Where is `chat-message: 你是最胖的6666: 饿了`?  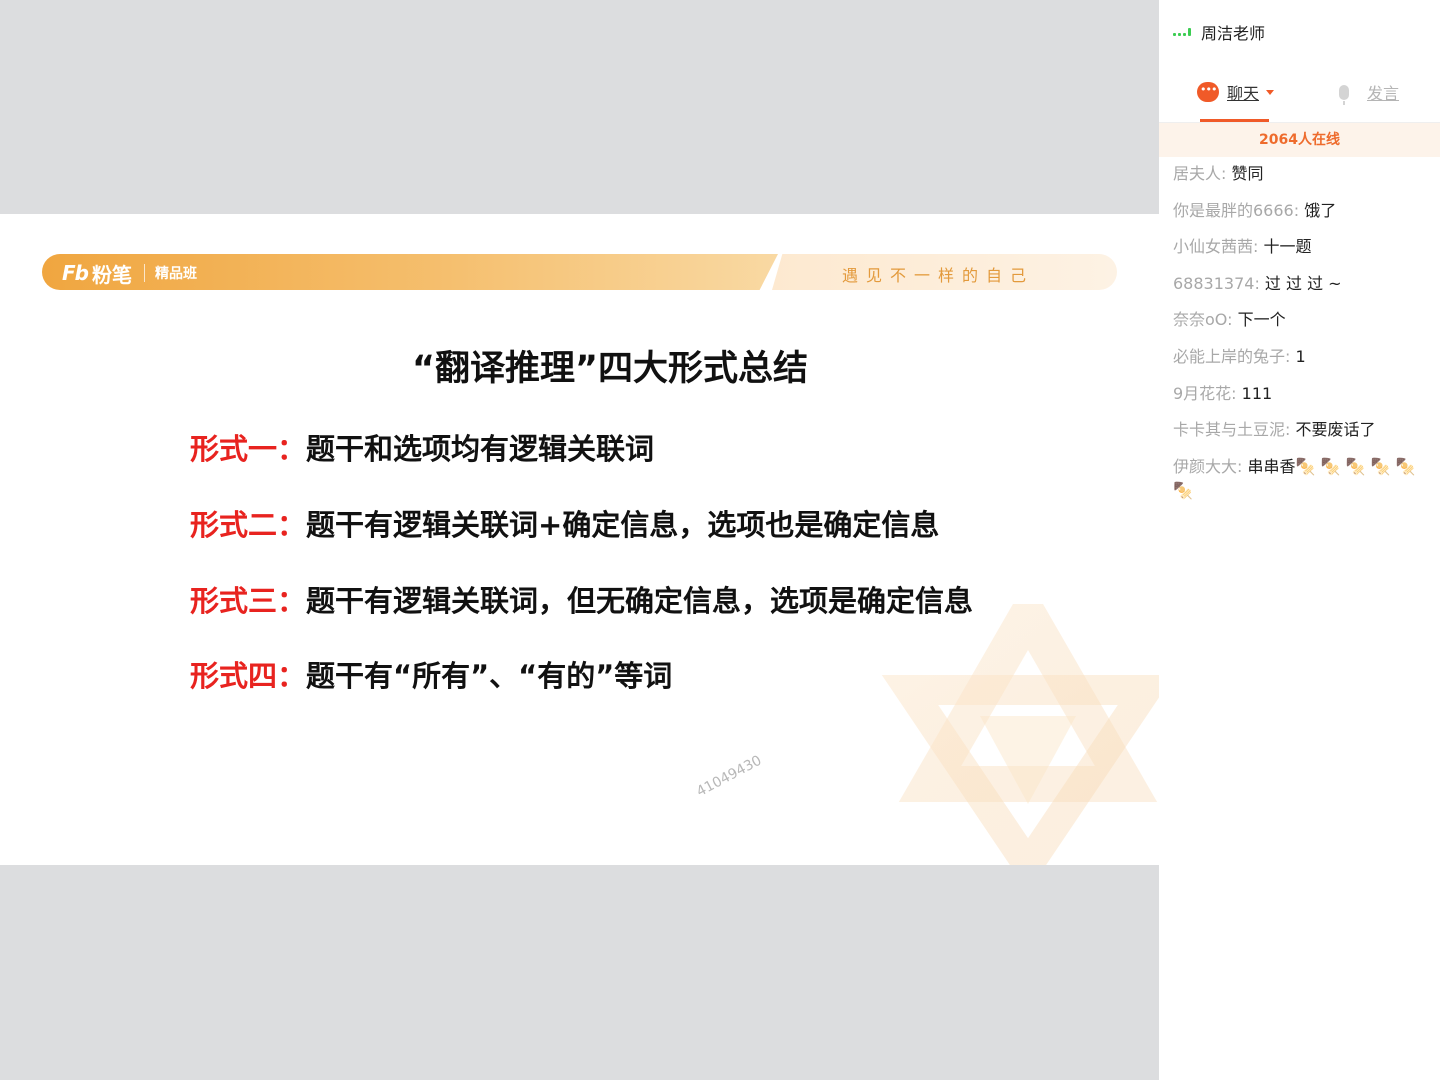
chat-message: 你是最胖的6666: 饿了 is located at coordinates (1301, 211).